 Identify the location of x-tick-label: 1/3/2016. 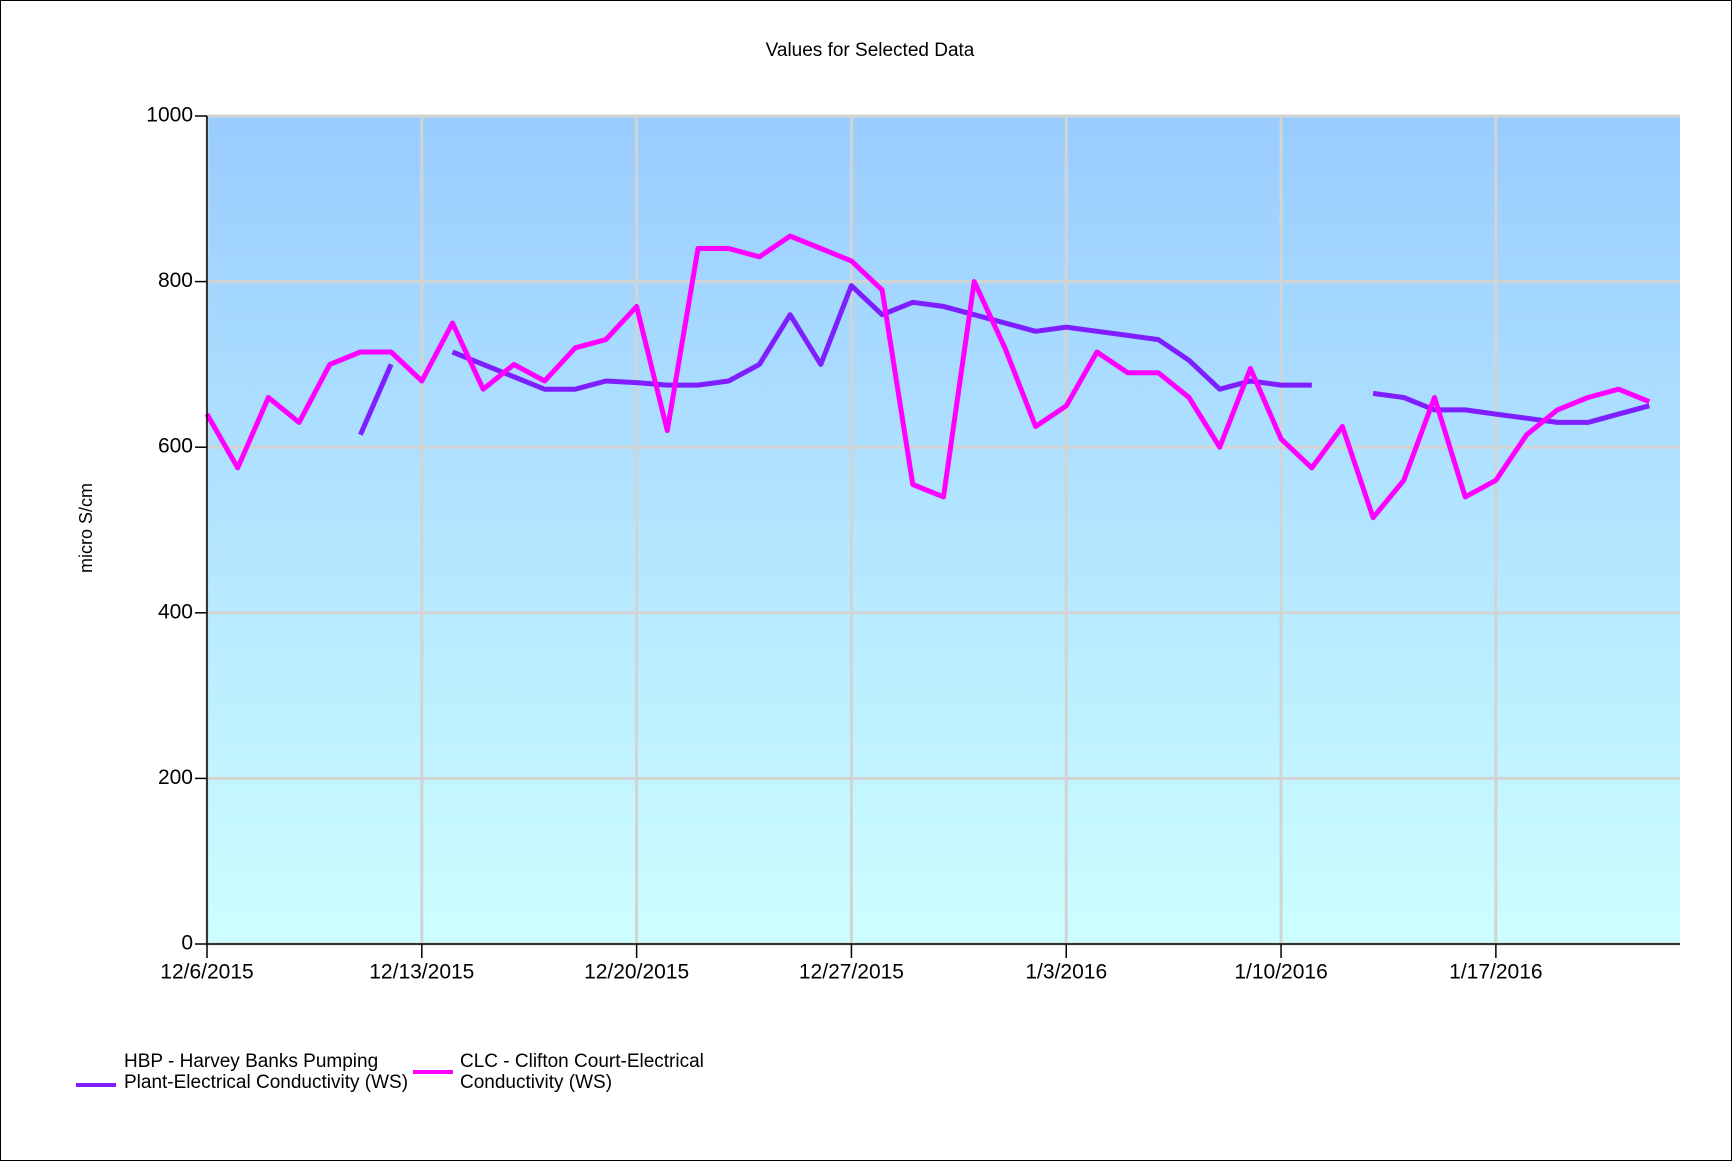
(1066, 972).